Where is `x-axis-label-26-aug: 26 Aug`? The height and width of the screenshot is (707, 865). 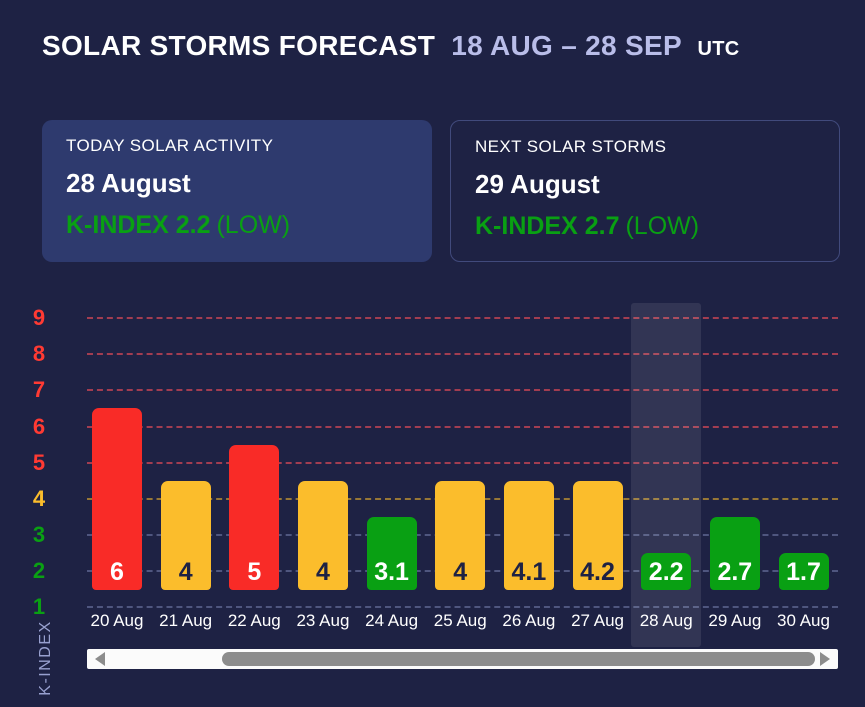 x-axis-label-26-aug: 26 Aug is located at coordinates (529, 620).